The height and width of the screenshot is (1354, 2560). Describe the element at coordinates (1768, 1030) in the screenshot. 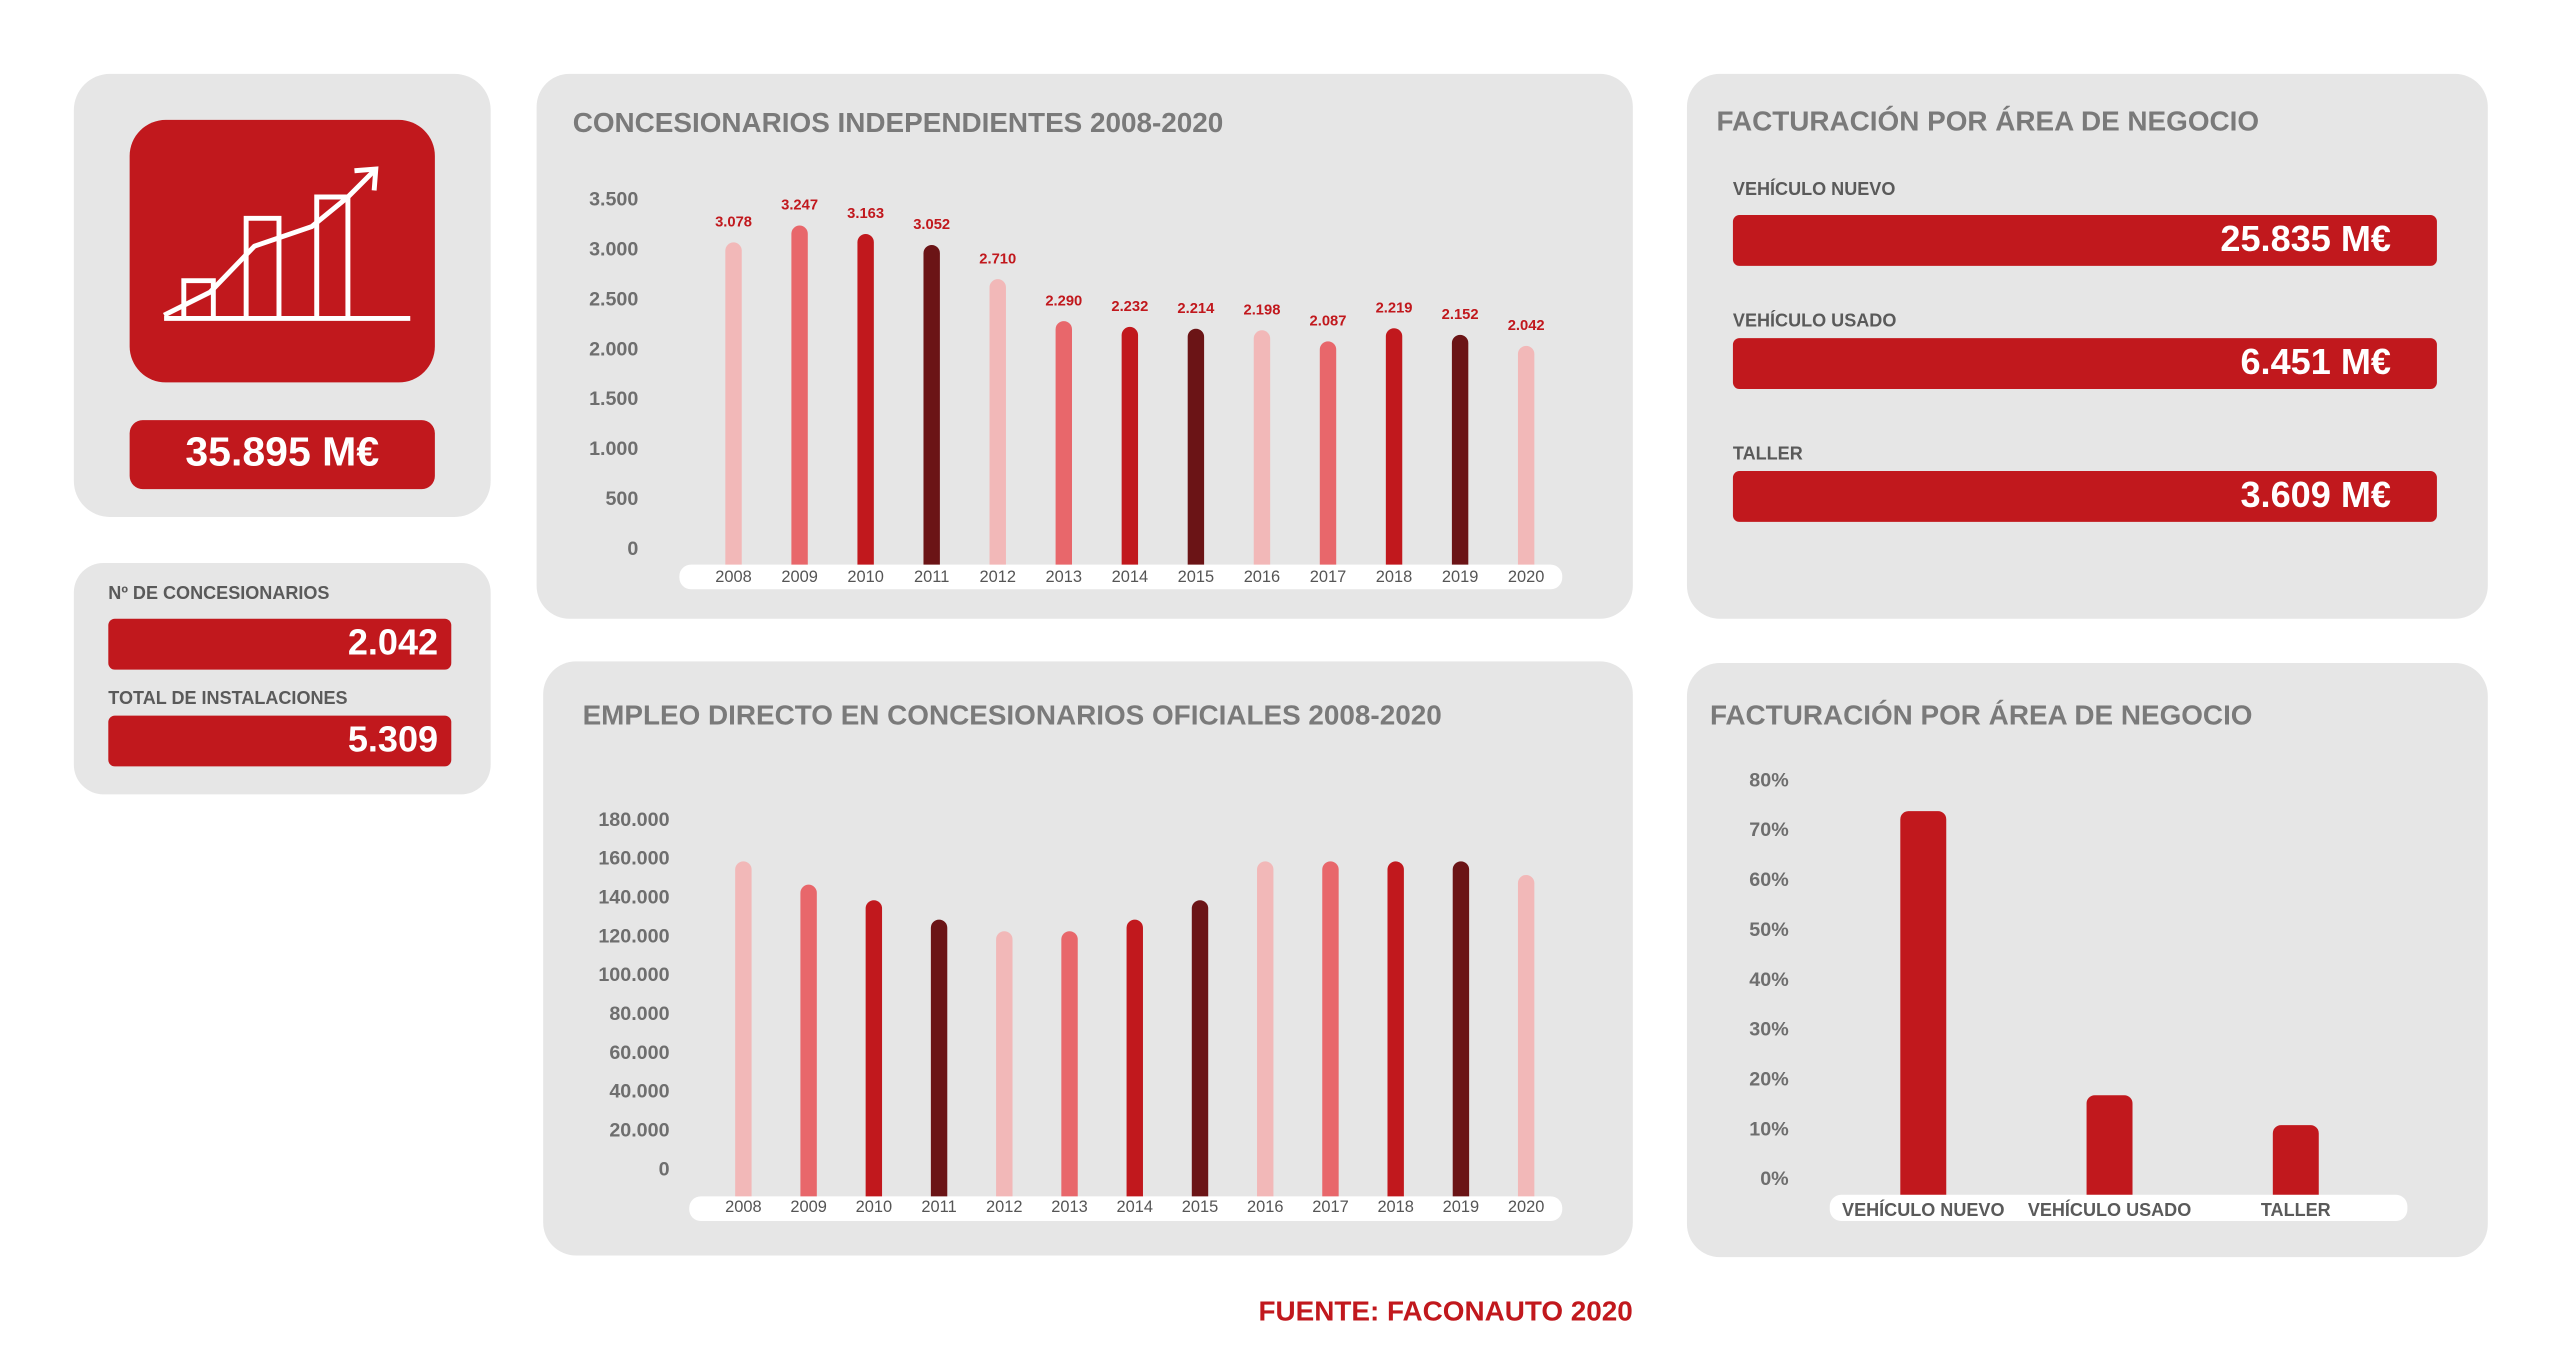

I see `y-tick-label: 30%` at that location.